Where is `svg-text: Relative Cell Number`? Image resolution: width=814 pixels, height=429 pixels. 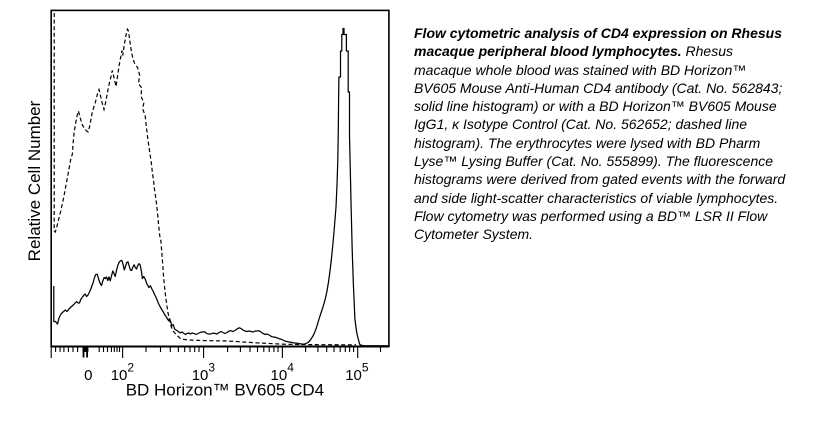 svg-text: Relative Cell Number is located at coordinates (34, 180).